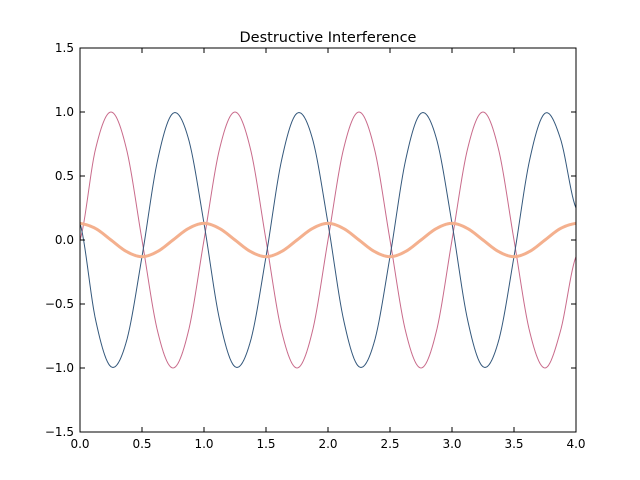  What do you see at coordinates (328, 38) in the screenshot?
I see `chart-title: Destructive Interference` at bounding box center [328, 38].